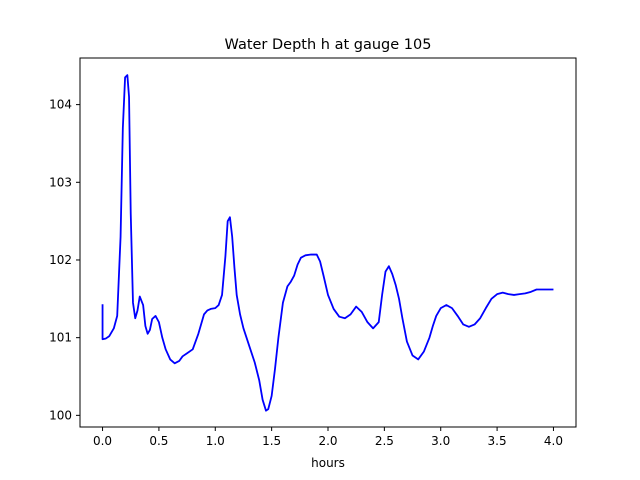 Image resolution: width=640 pixels, height=480 pixels. Describe the element at coordinates (271, 441) in the screenshot. I see `x-tick-label: 1.5` at that location.